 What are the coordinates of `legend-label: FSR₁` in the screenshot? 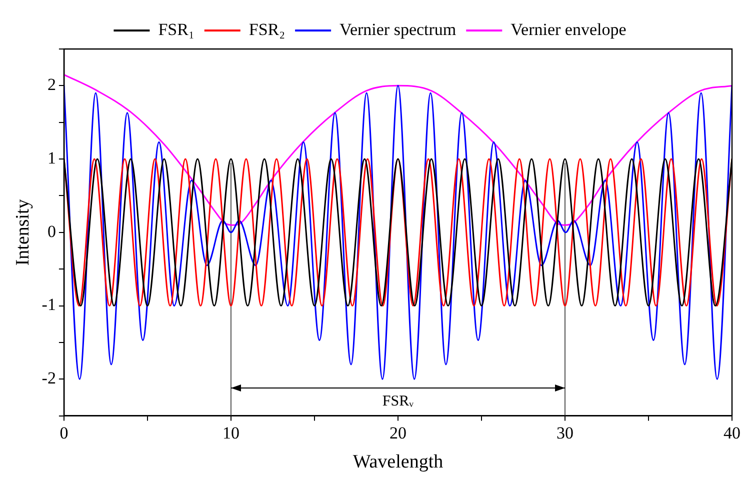 It's located at (176, 29).